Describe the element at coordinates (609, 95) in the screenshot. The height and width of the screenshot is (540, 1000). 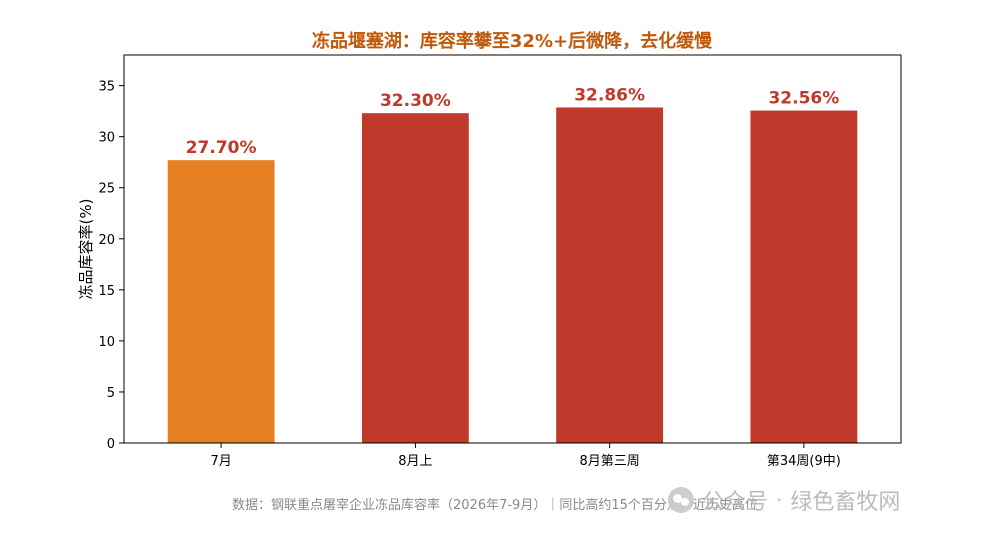
I see `bar-data-label: 32.86%` at that location.